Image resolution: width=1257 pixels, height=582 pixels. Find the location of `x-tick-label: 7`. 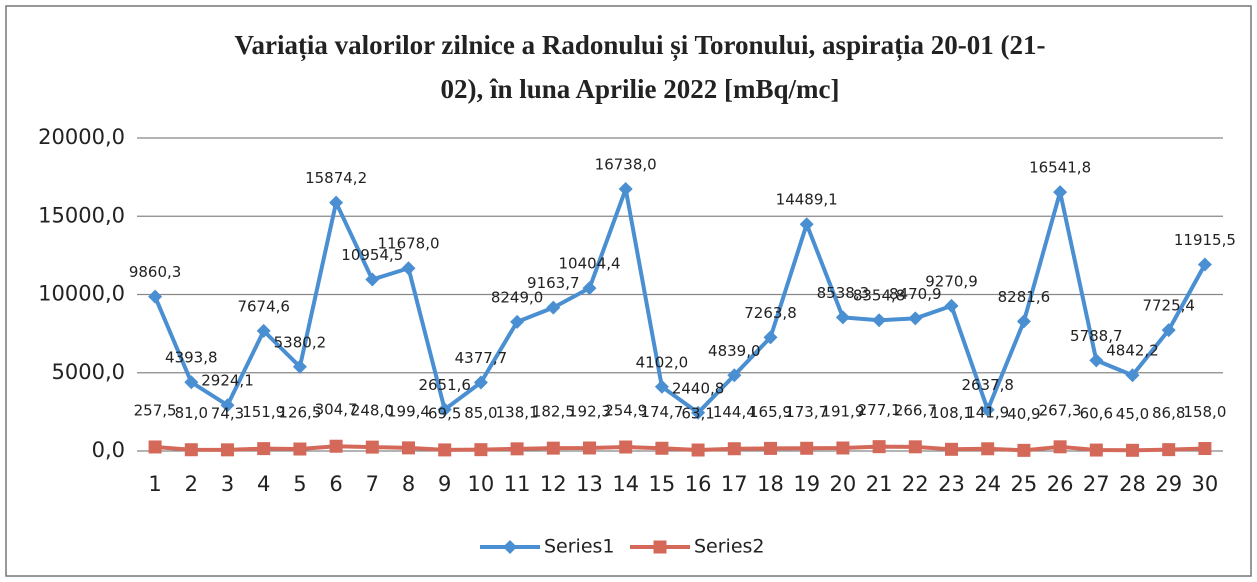

x-tick-label: 7 is located at coordinates (372, 484).